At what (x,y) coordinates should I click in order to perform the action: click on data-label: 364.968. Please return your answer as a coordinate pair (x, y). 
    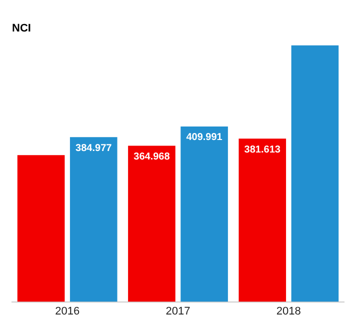
    Looking at the image, I should click on (152, 156).